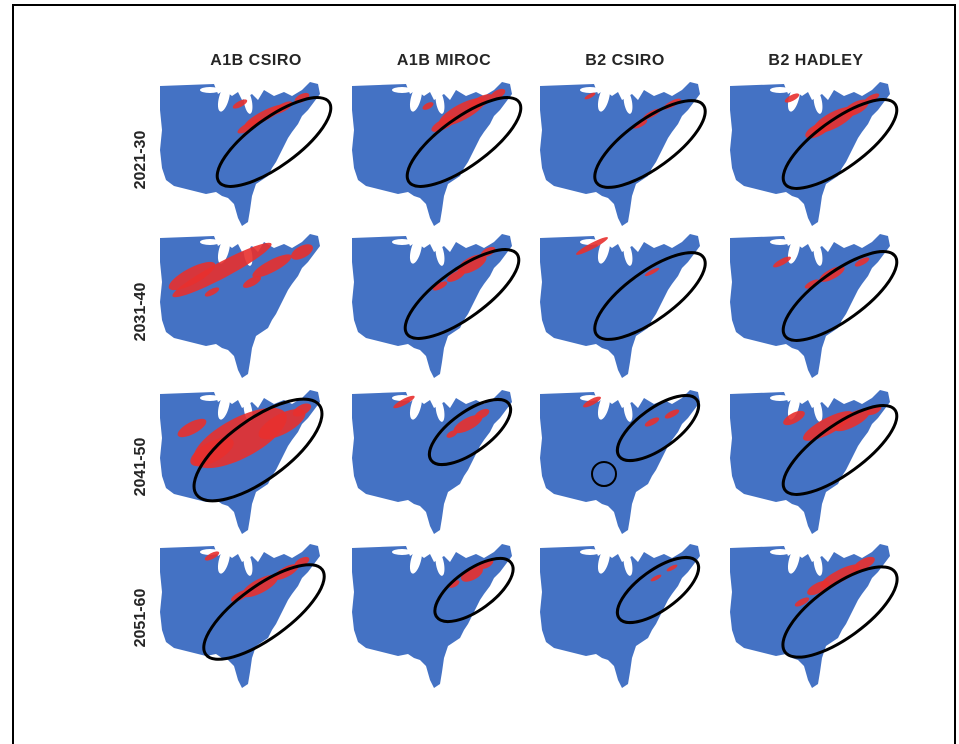  I want to click on column-header-b2-hadley: B2 HADLEY, so click(816, 60).